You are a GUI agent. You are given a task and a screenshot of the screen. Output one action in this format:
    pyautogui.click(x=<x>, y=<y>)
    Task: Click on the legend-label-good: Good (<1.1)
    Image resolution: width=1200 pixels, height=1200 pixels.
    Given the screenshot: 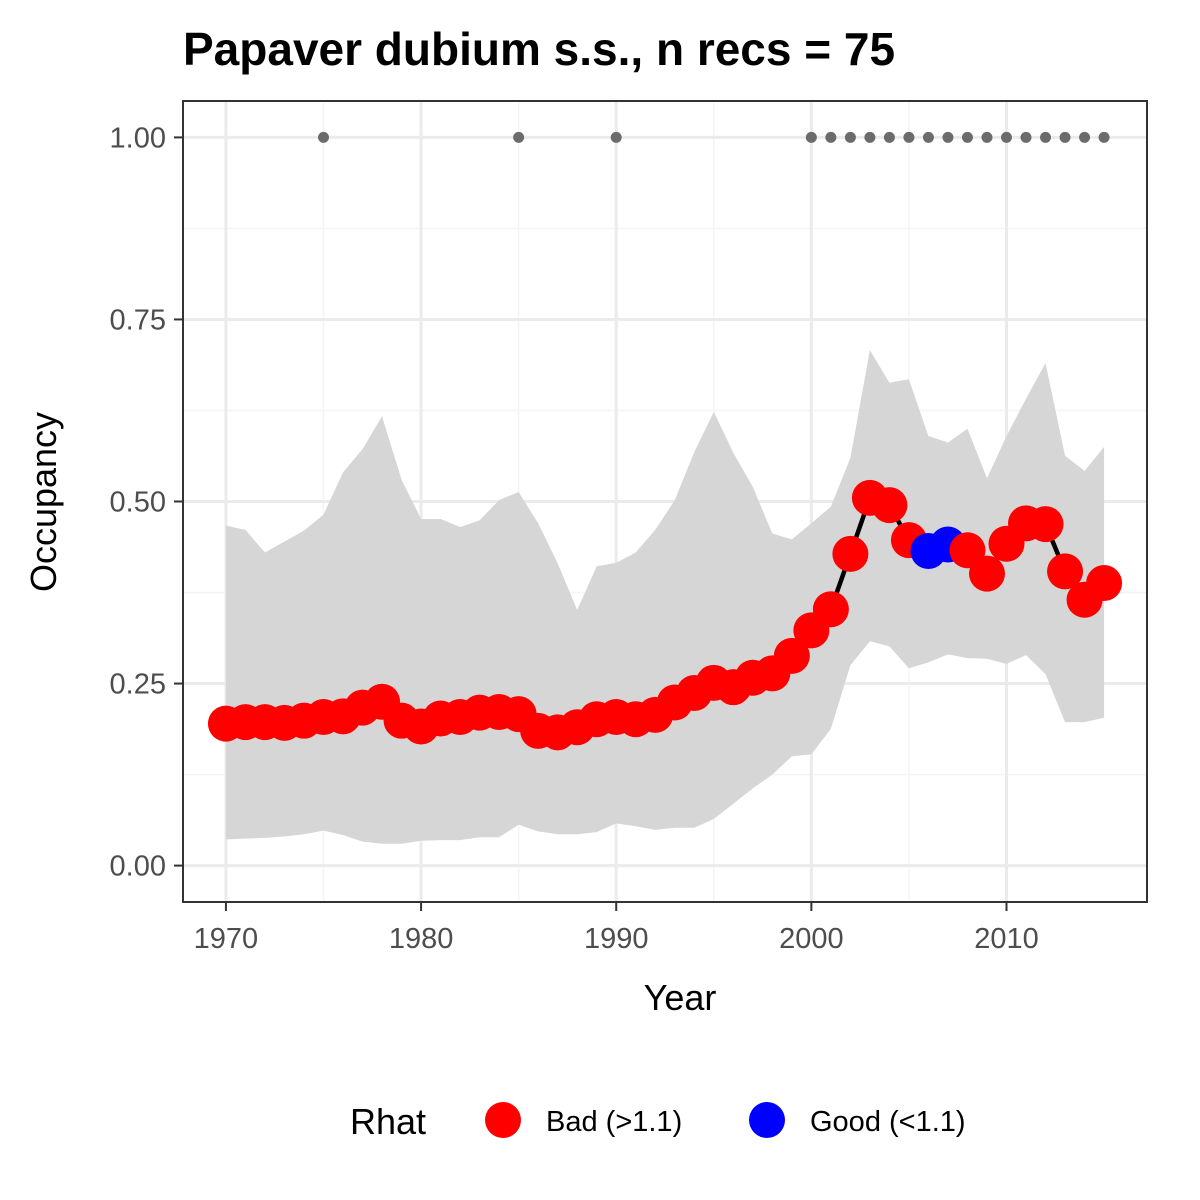 What is the action you would take?
    pyautogui.click(x=888, y=1122)
    